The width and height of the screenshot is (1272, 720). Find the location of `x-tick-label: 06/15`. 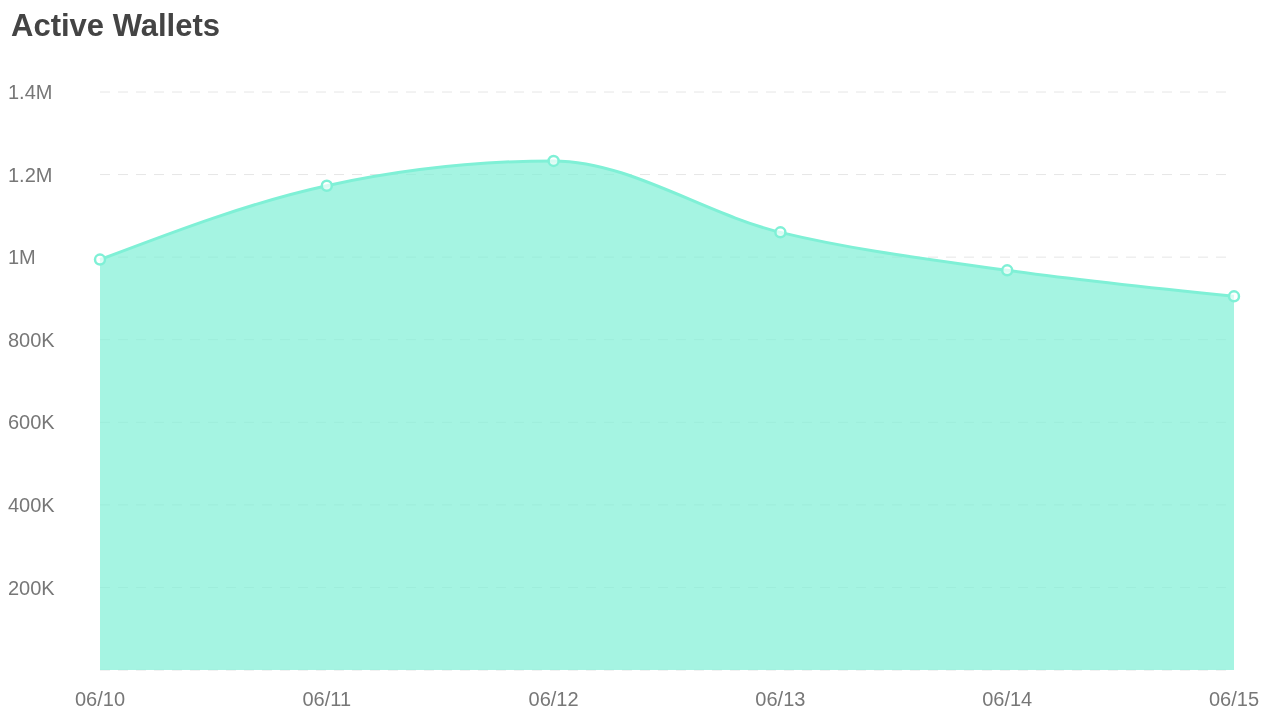

x-tick-label: 06/15 is located at coordinates (1234, 699).